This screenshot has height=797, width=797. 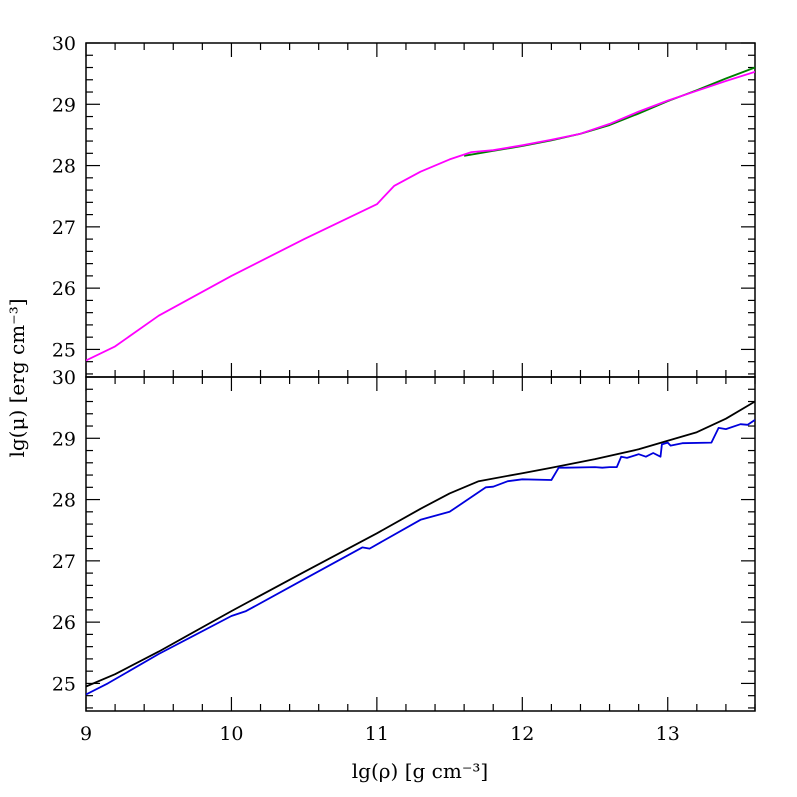 What do you see at coordinates (522, 734) in the screenshot?
I see `bottom-x-tick-label: 12` at bounding box center [522, 734].